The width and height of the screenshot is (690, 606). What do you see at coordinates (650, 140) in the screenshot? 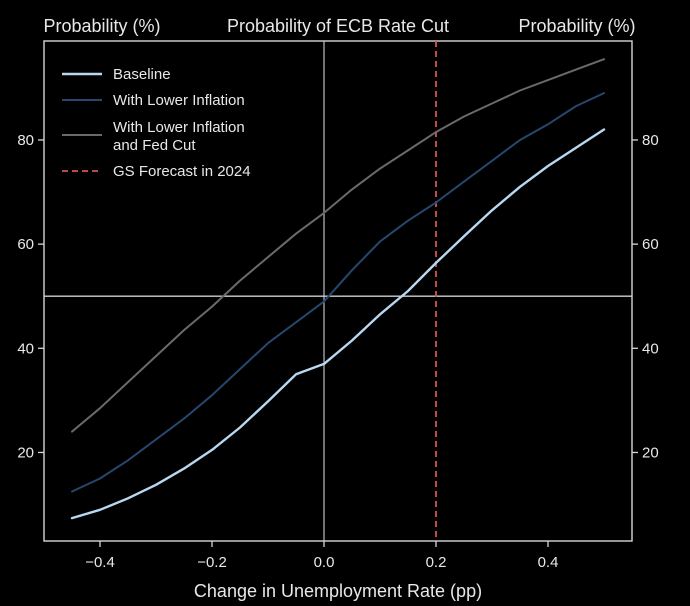
I see `y-tick-label-right: 80` at bounding box center [650, 140].